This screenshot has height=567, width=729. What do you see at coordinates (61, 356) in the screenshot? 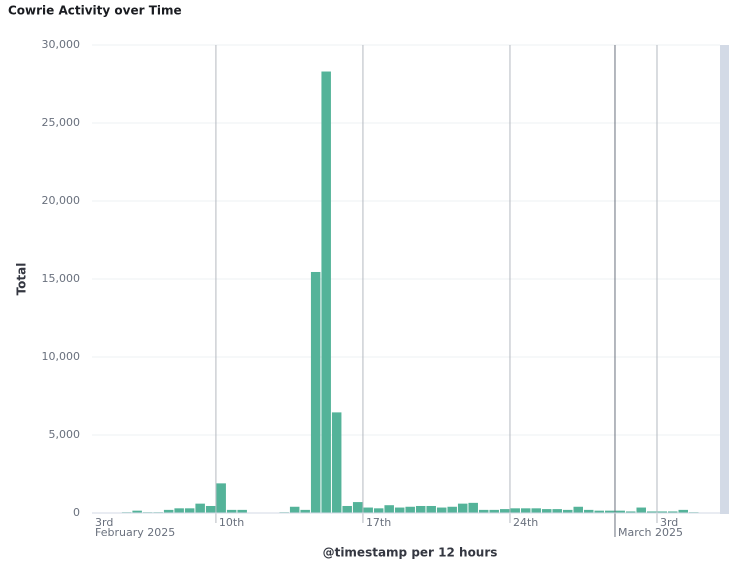
I see `y-tick-label: 10,000` at bounding box center [61, 356].